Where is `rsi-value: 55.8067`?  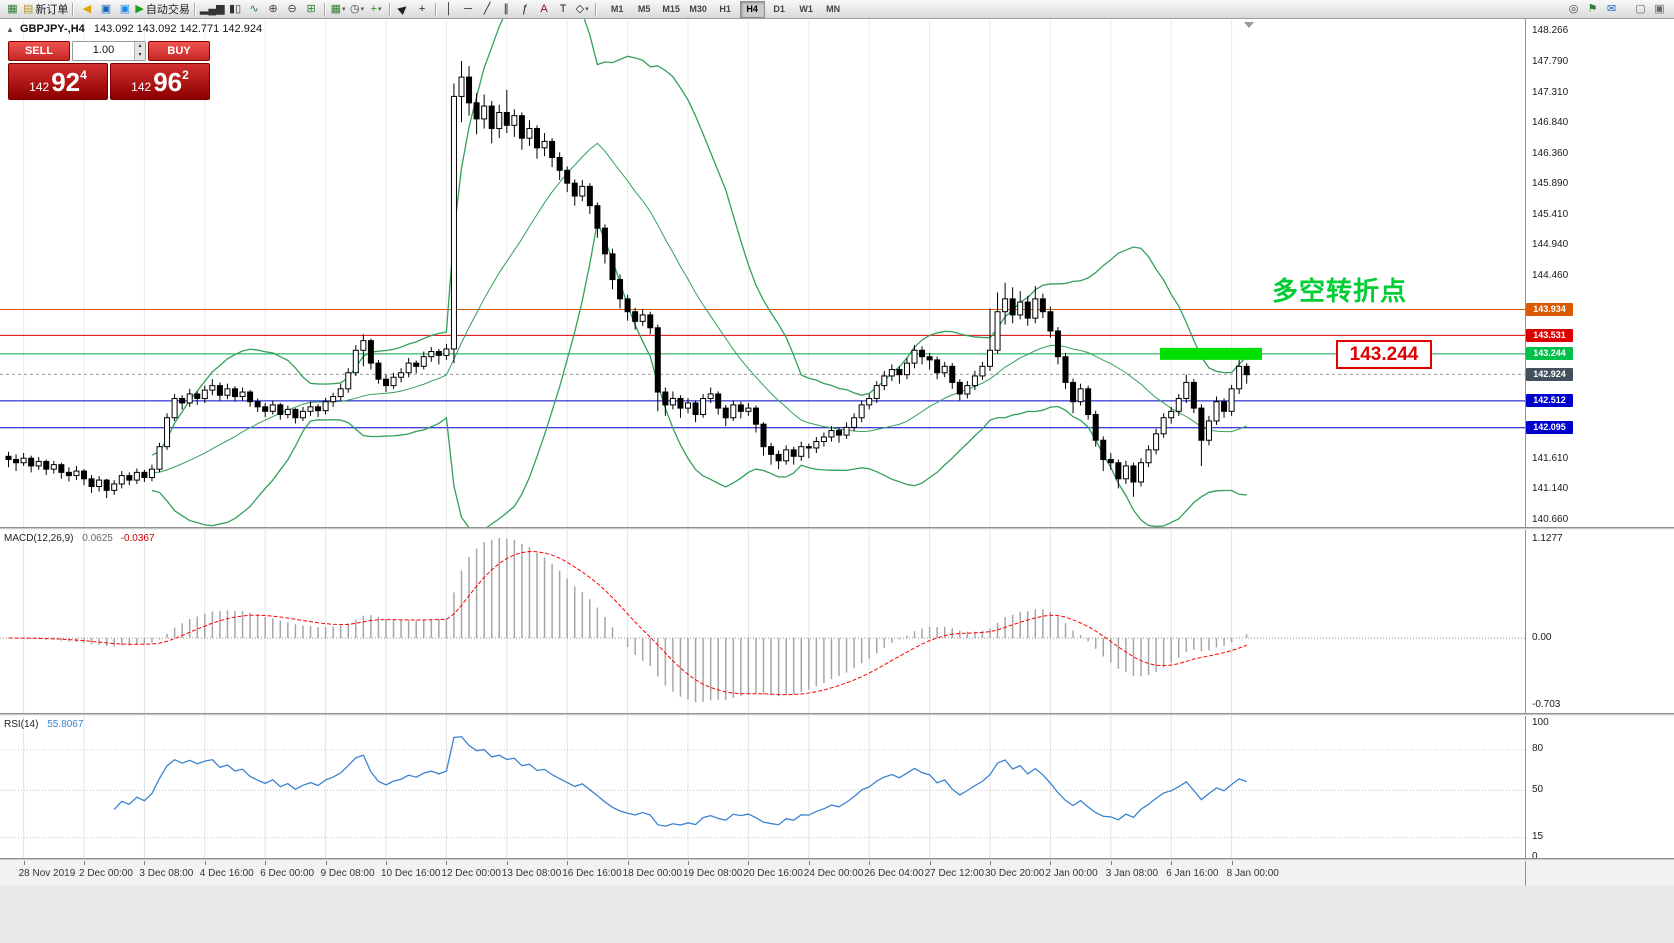 rsi-value: 55.8067 is located at coordinates (65, 724).